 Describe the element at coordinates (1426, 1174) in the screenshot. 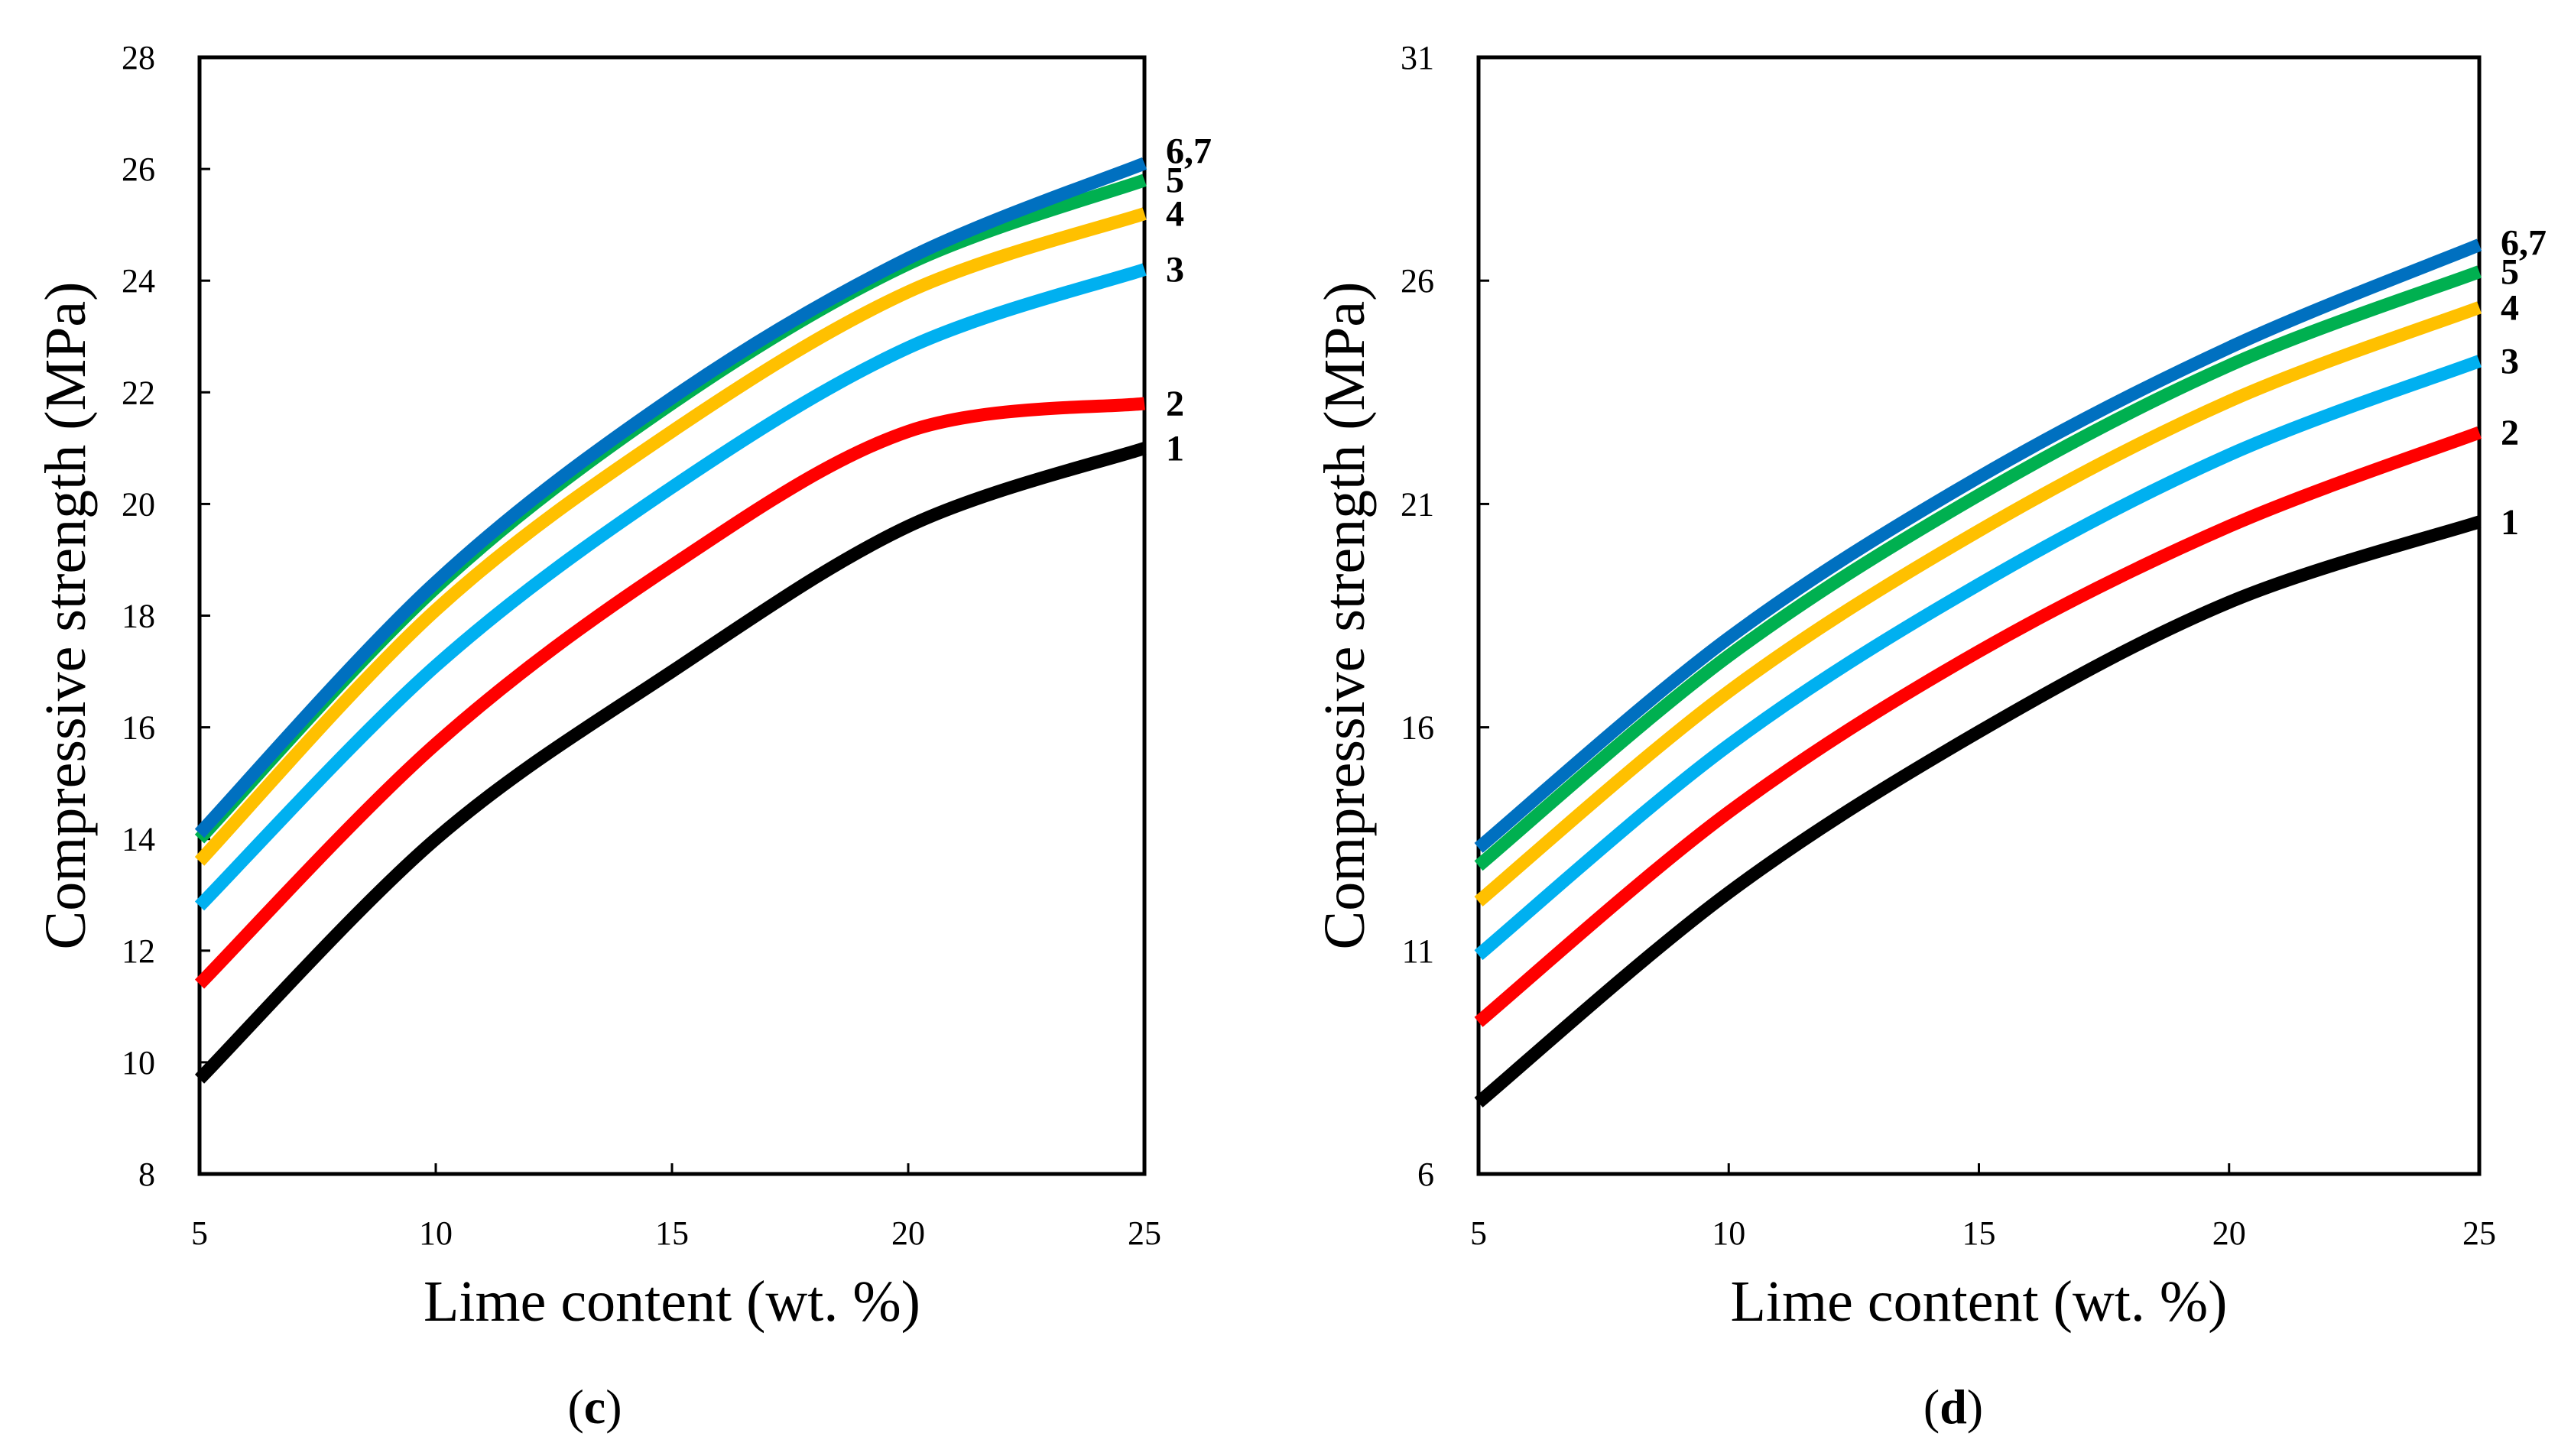

I see `y-tick-label: 6` at that location.